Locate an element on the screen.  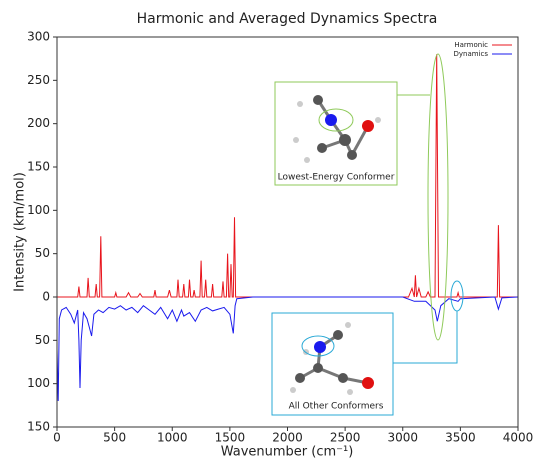
x-tick-label: 500 is located at coordinates (114, 438).